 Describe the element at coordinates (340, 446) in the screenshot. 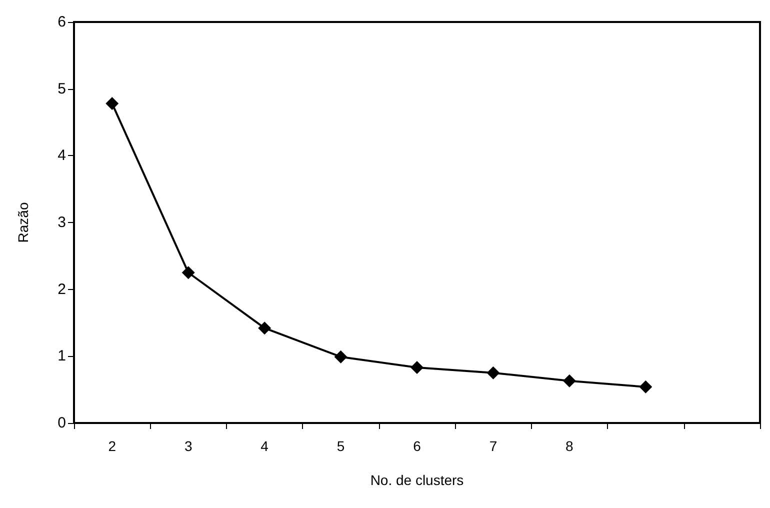

I see `x-tick-label: 5` at that location.